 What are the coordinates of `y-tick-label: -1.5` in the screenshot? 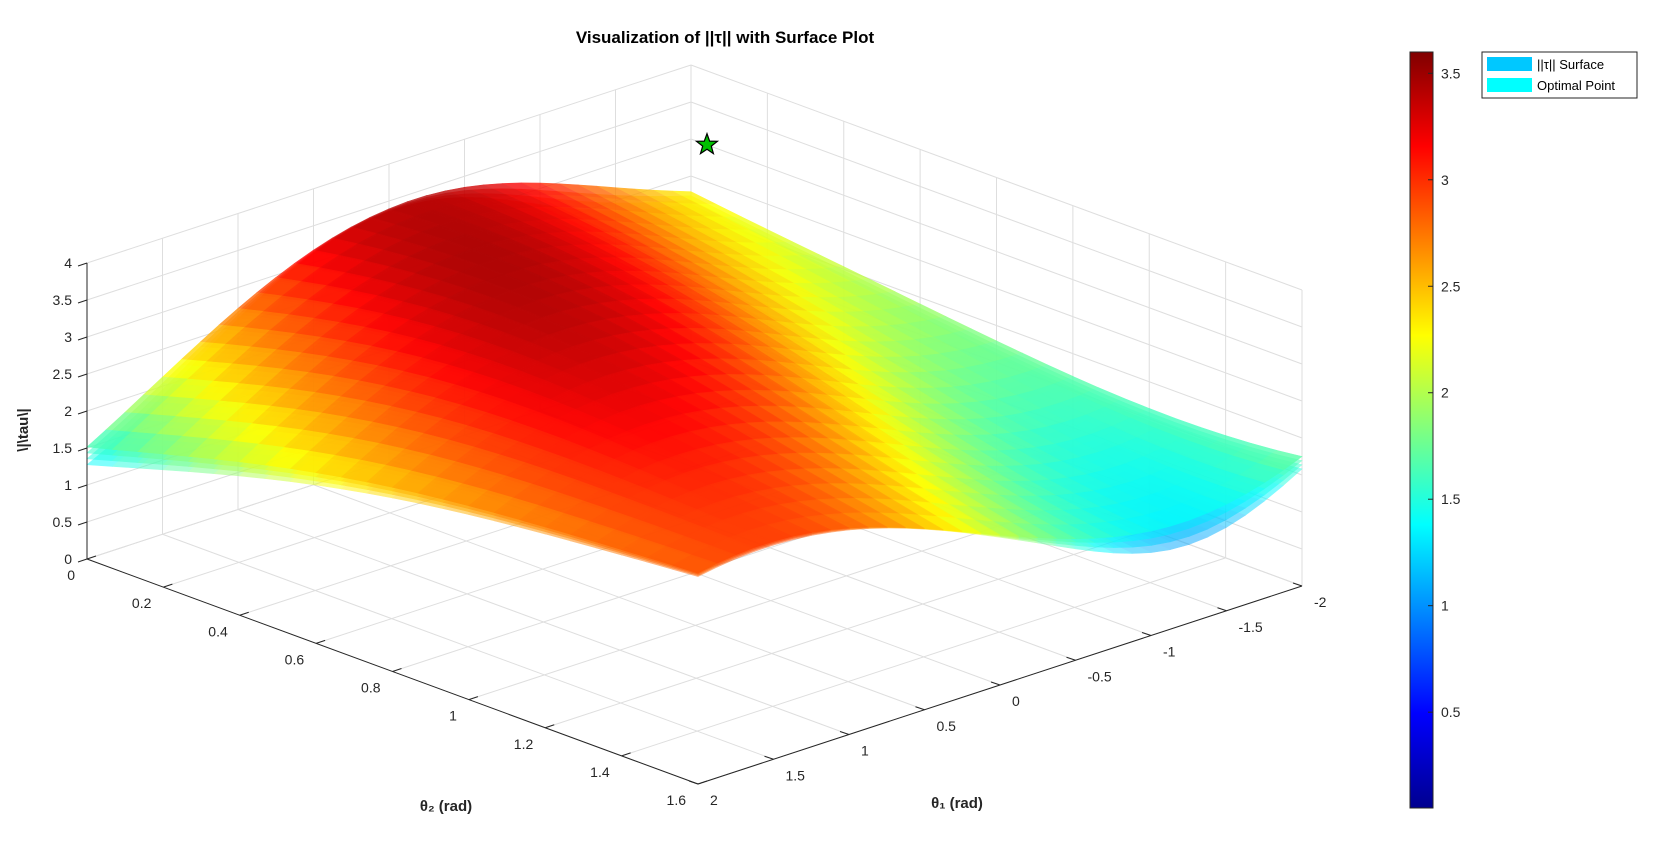 It's located at (1251, 627).